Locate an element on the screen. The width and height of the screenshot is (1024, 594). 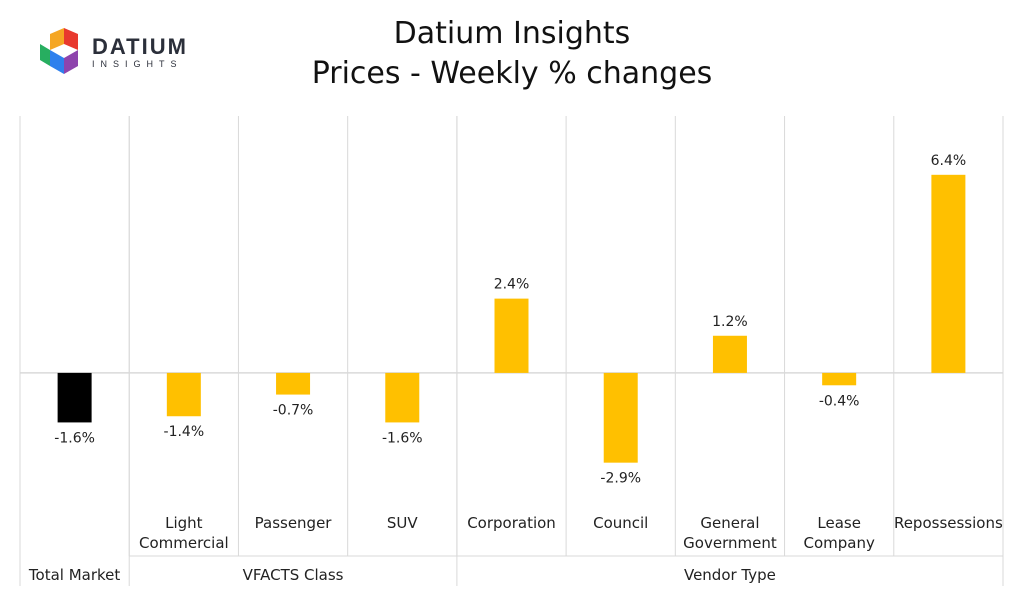
logo-text: DATIUM INSIGHTS is located at coordinates (140, 53).